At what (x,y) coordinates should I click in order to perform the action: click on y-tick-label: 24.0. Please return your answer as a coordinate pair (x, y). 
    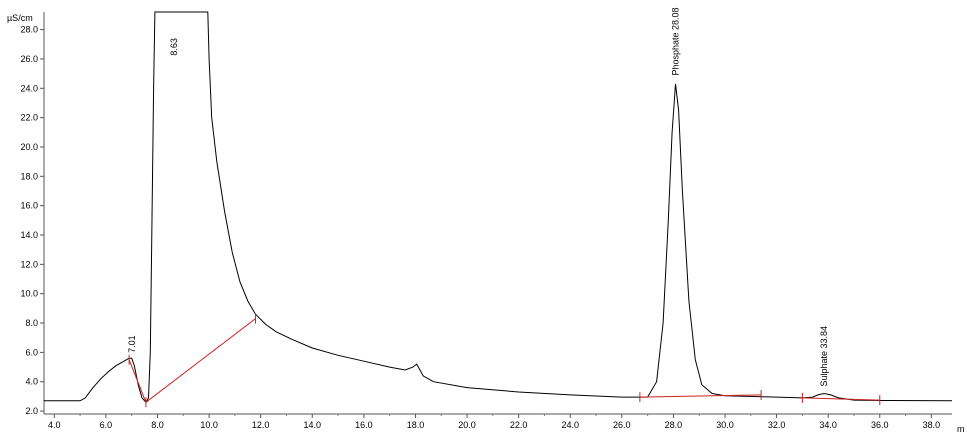
    Looking at the image, I should click on (29, 88).